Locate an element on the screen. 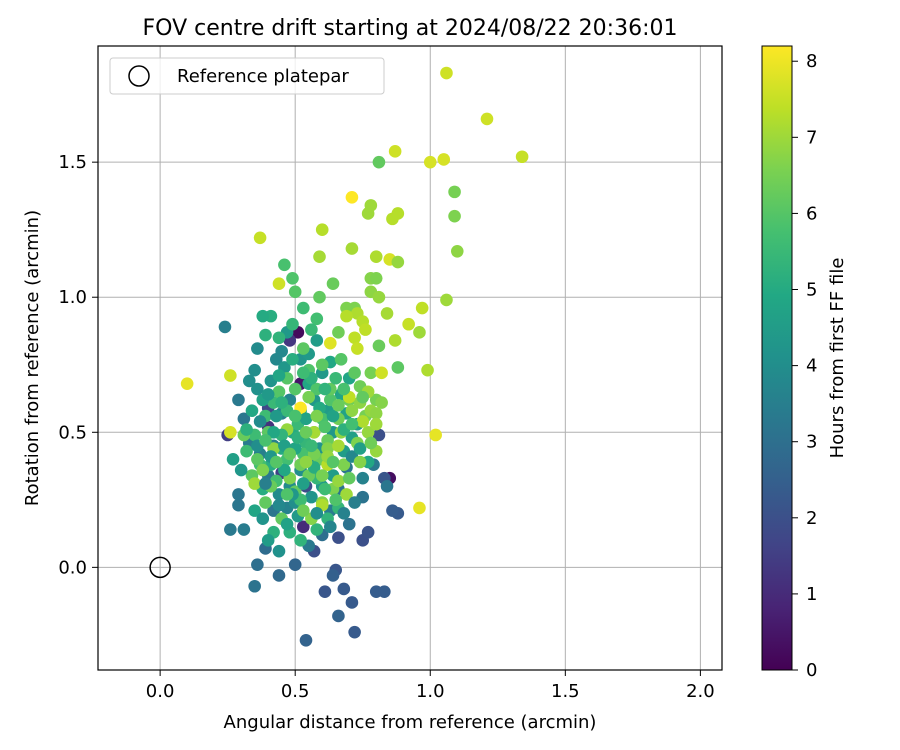 This screenshot has height=750, width=900. colorbar is located at coordinates (777, 358).